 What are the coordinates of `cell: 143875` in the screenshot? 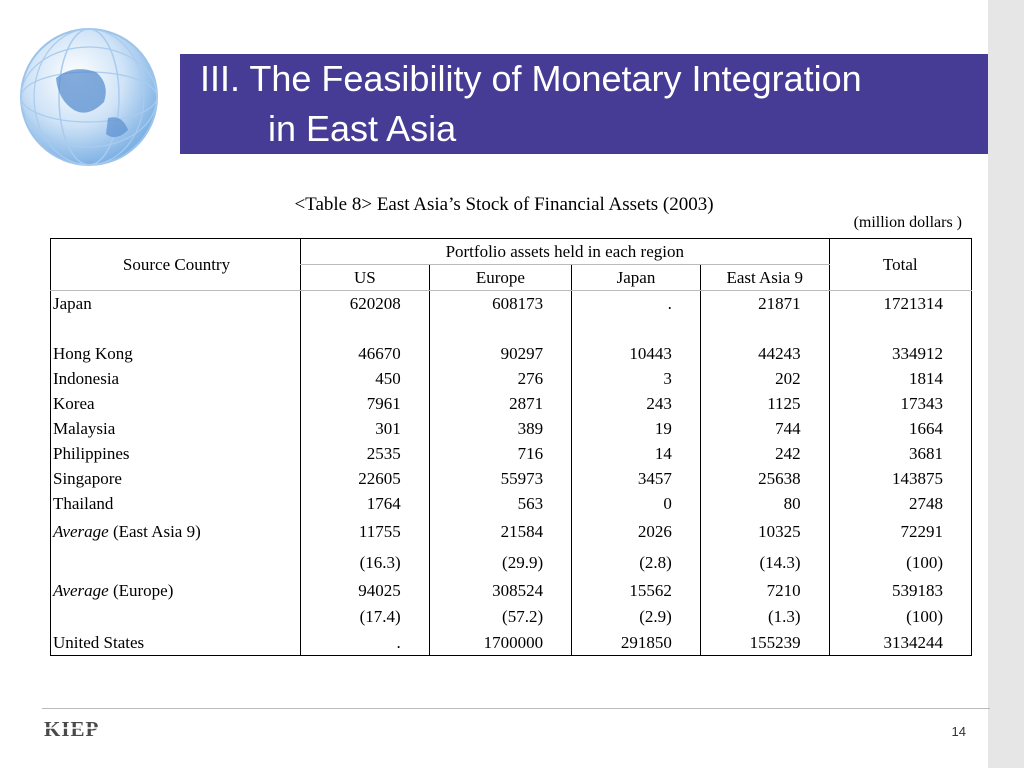 It's located at (900, 478).